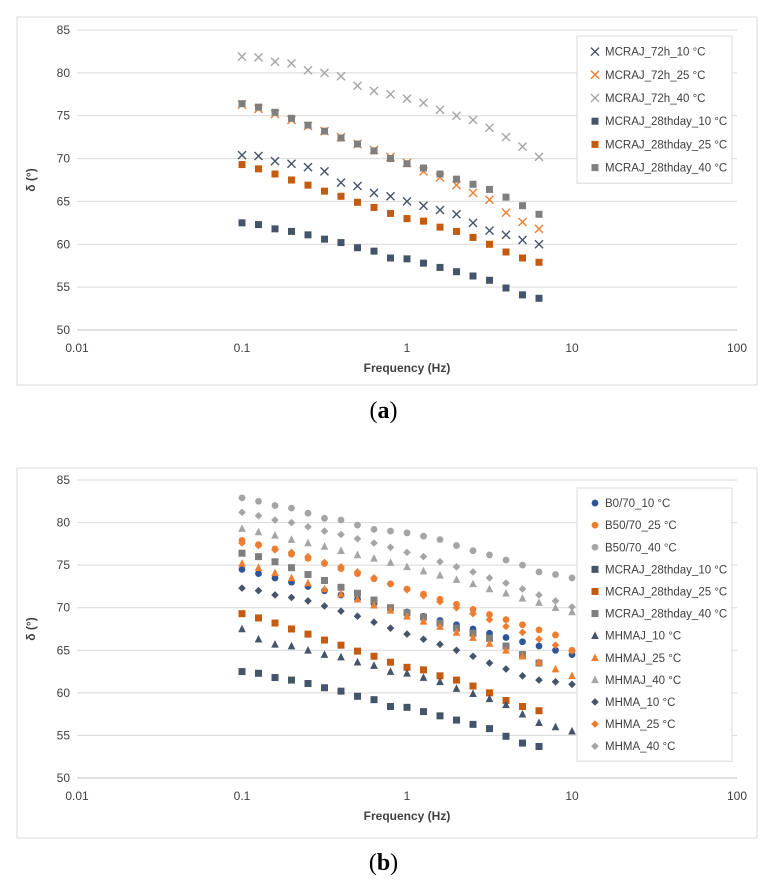 Image resolution: width=767 pixels, height=890 pixels. What do you see at coordinates (242, 796) in the screenshot?
I see `x-tick-label: 0.1` at bounding box center [242, 796].